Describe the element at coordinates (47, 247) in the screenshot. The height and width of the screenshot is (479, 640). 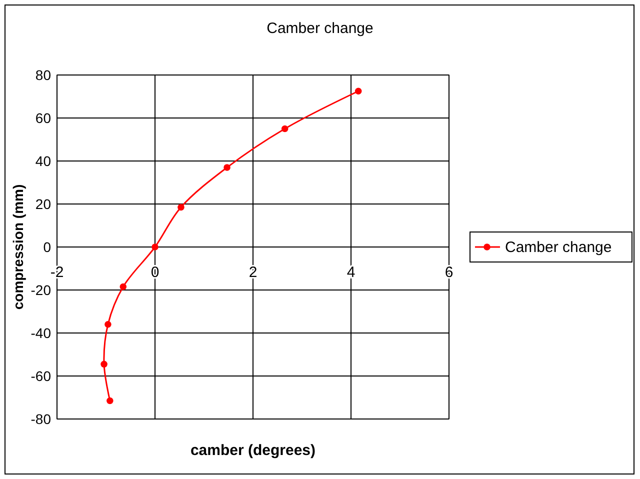
I see `y-tick-label: 0` at that location.